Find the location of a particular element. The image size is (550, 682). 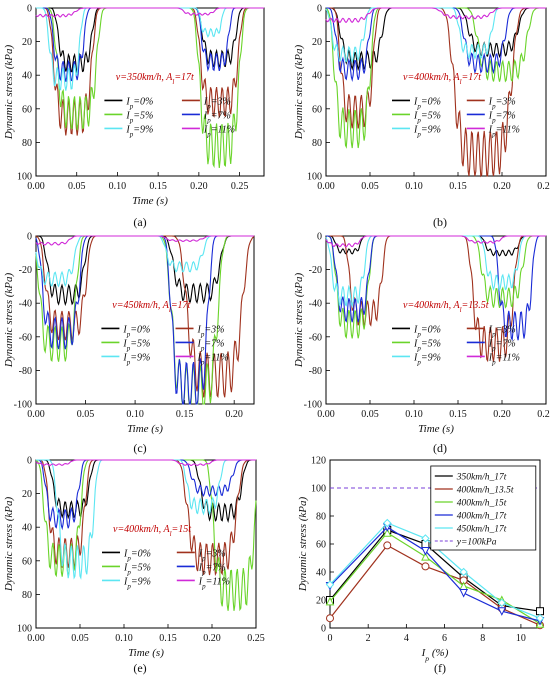

y-tick-label: -20 is located at coordinates (315, 270).